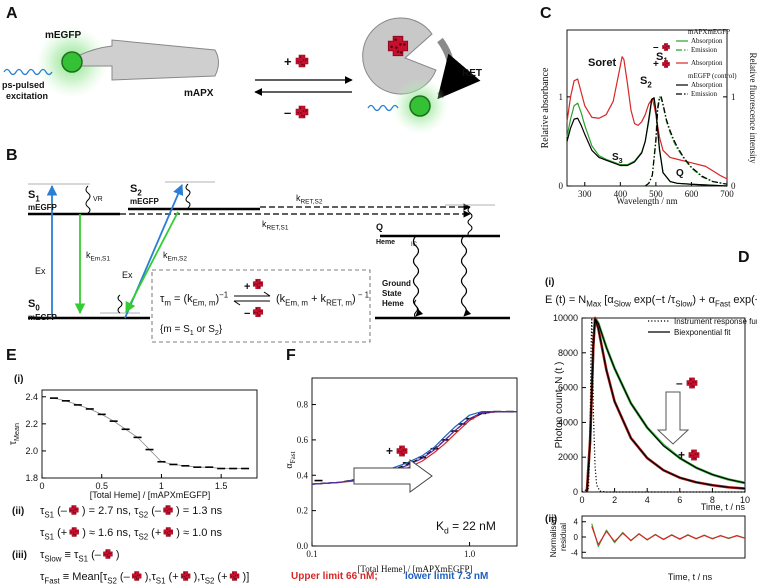 Image resolution: width=757 pixels, height=586 pixels. I want to click on text-run: Em, m, so click(204, 302).